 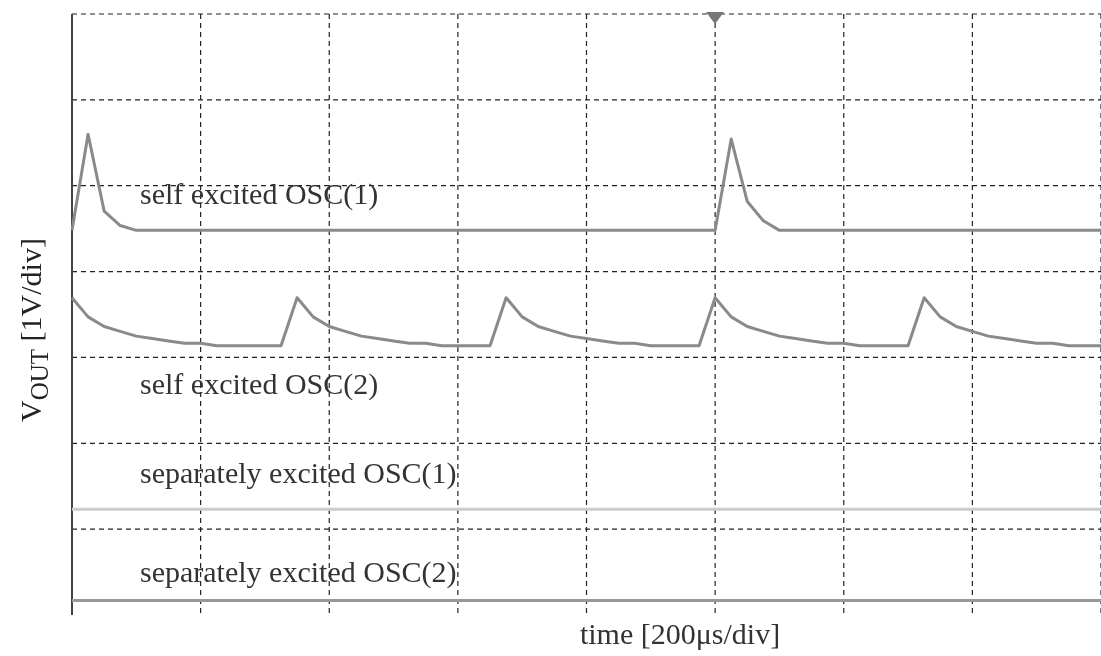 What do you see at coordinates (298, 572) in the screenshot?
I see `series-label: separately excited OSC(2)` at bounding box center [298, 572].